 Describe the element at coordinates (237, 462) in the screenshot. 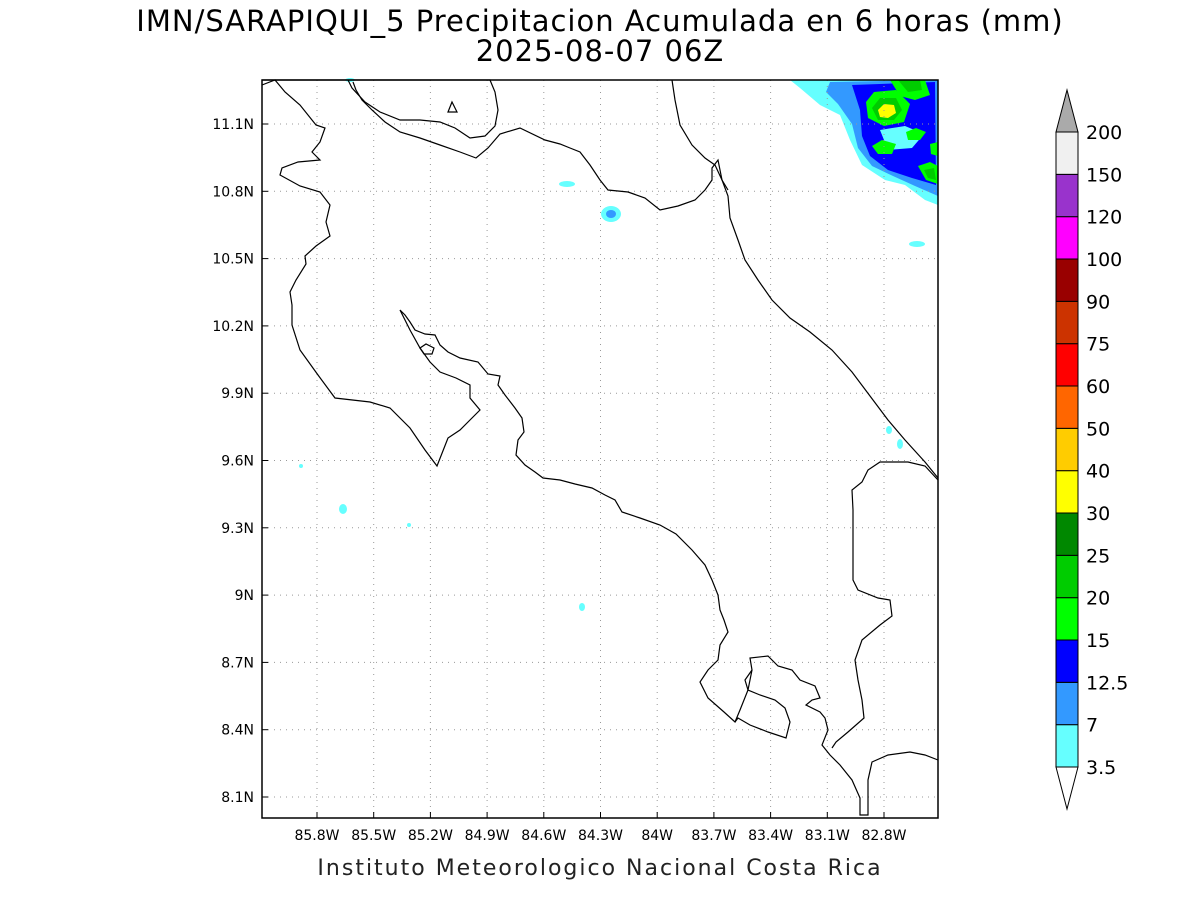

I see `lat-tick-label: 9.6N` at that location.